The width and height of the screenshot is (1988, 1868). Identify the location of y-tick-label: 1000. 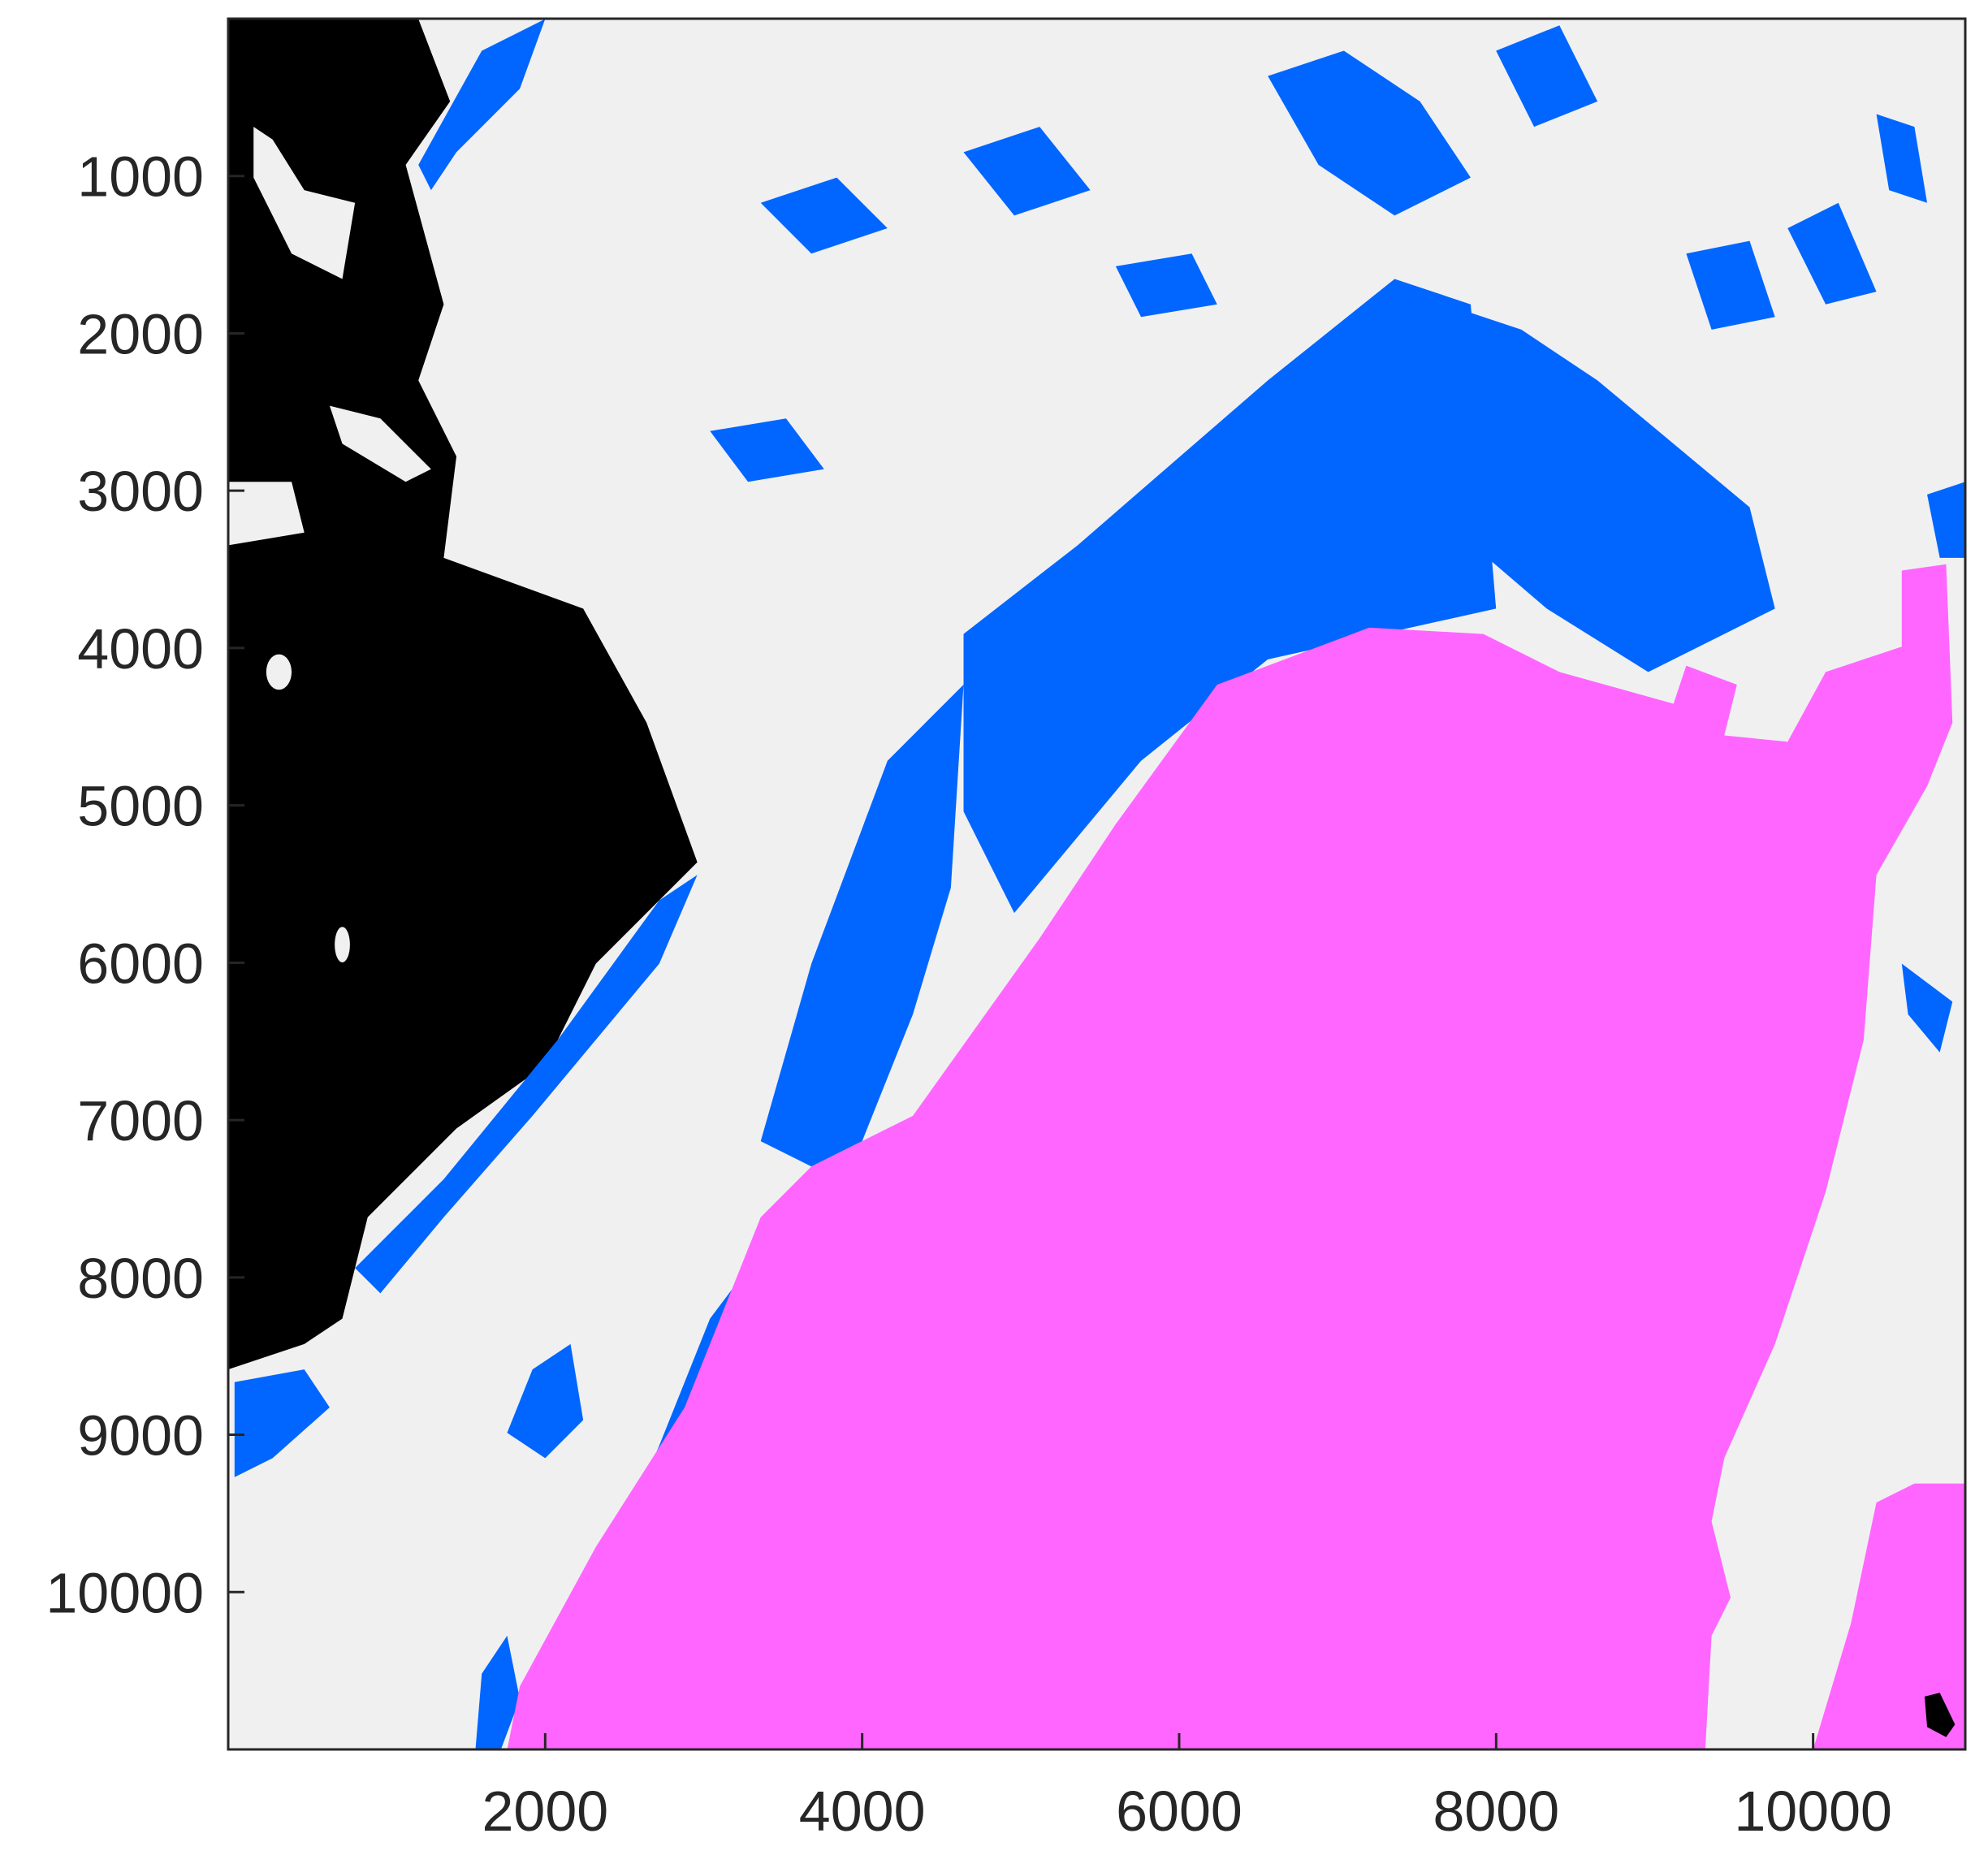
(140, 177).